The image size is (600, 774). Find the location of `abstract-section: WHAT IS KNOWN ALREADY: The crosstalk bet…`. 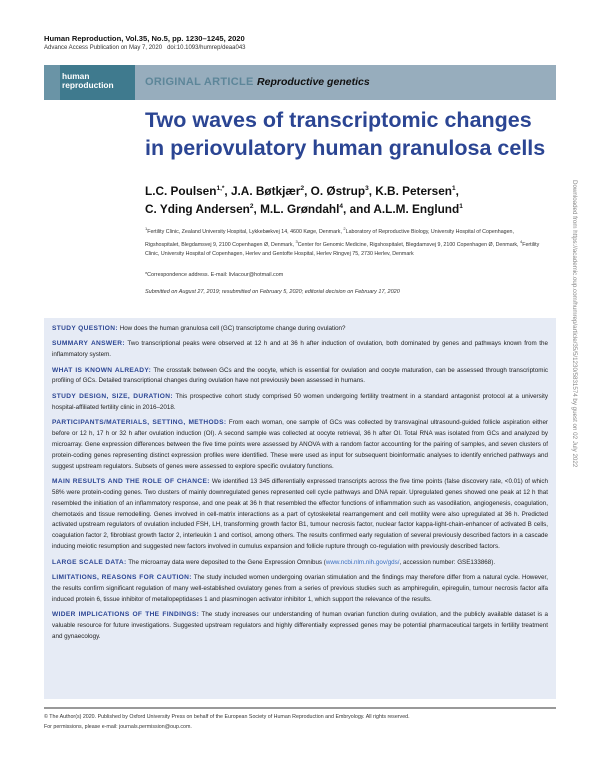

abstract-section: WHAT IS KNOWN ALREADY: The crosstalk bet… is located at coordinates (300, 377).